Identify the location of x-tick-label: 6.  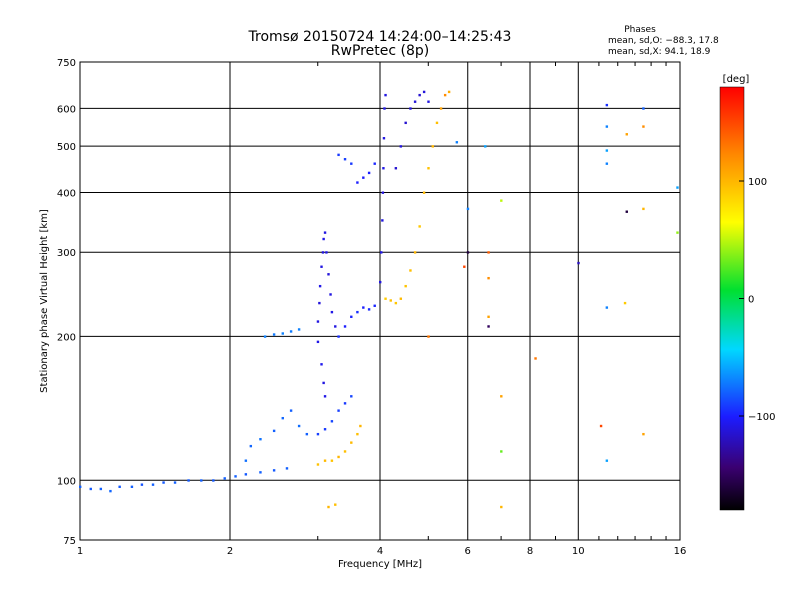
(468, 551).